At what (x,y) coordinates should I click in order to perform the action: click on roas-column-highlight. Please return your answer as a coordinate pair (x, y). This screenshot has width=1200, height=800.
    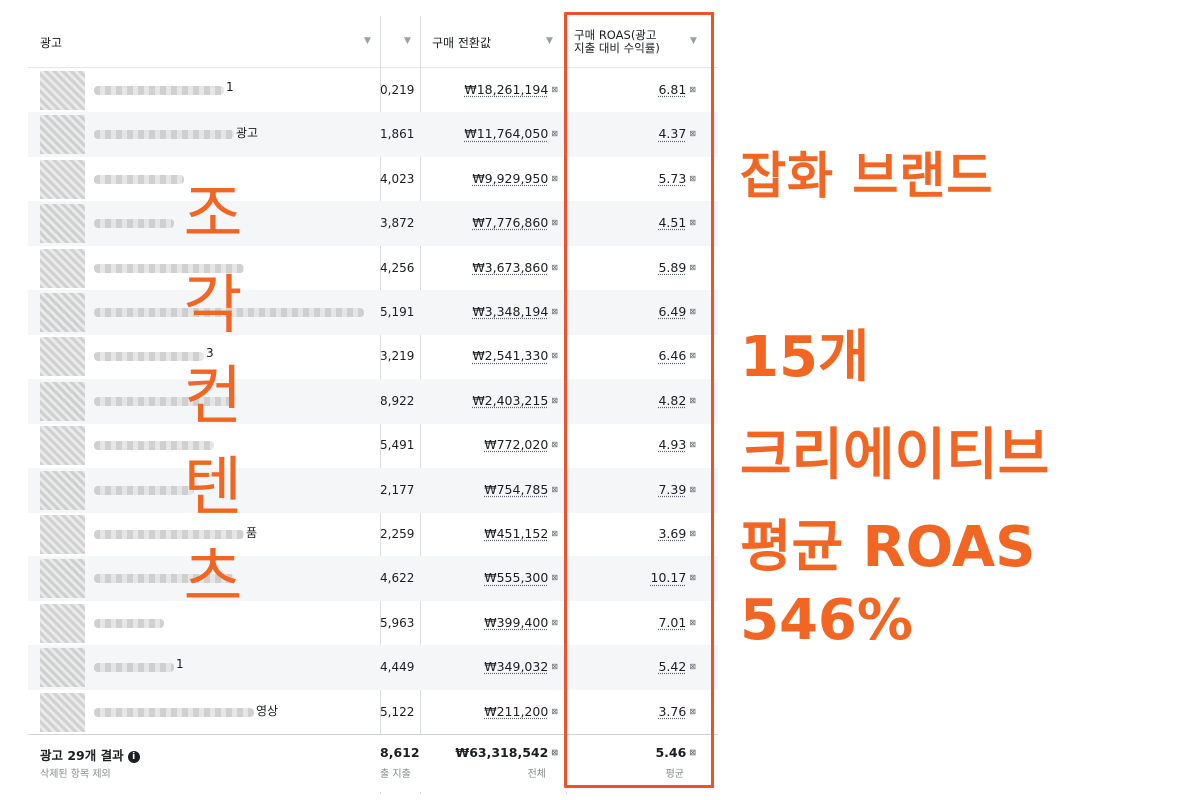
    Looking at the image, I should click on (639, 400).